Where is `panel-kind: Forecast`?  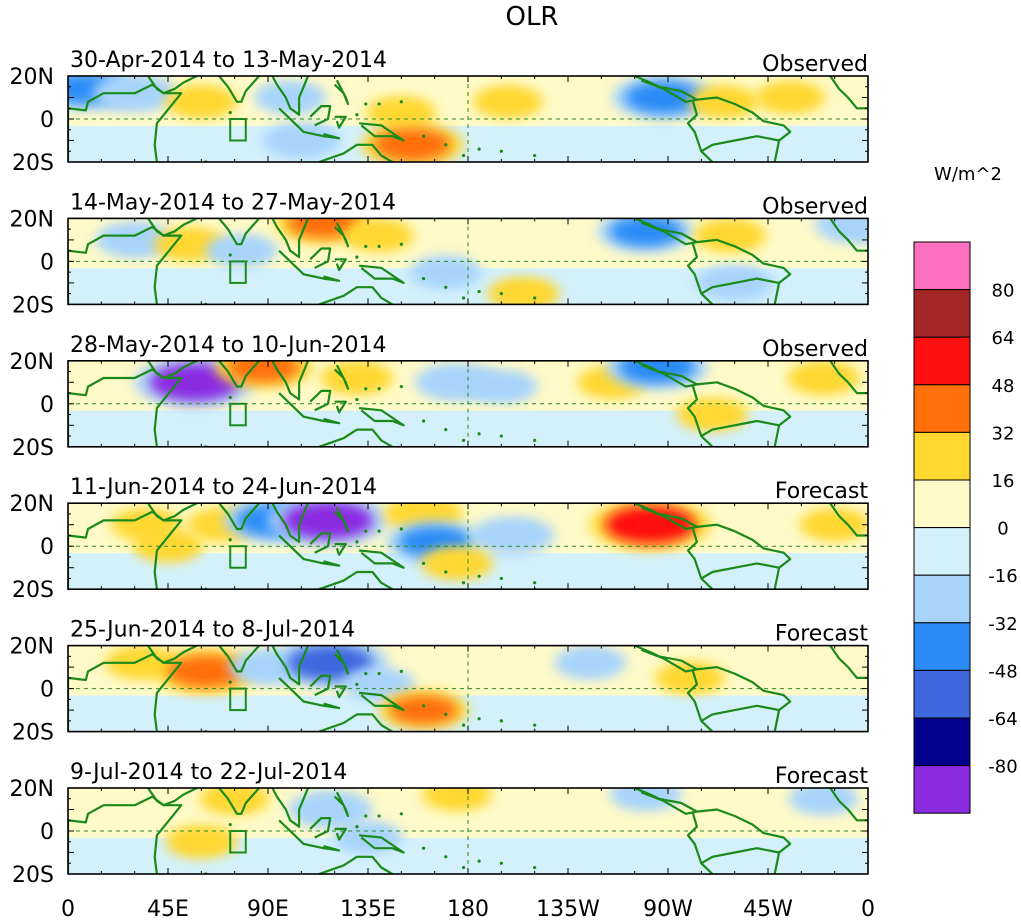 panel-kind: Forecast is located at coordinates (821, 776).